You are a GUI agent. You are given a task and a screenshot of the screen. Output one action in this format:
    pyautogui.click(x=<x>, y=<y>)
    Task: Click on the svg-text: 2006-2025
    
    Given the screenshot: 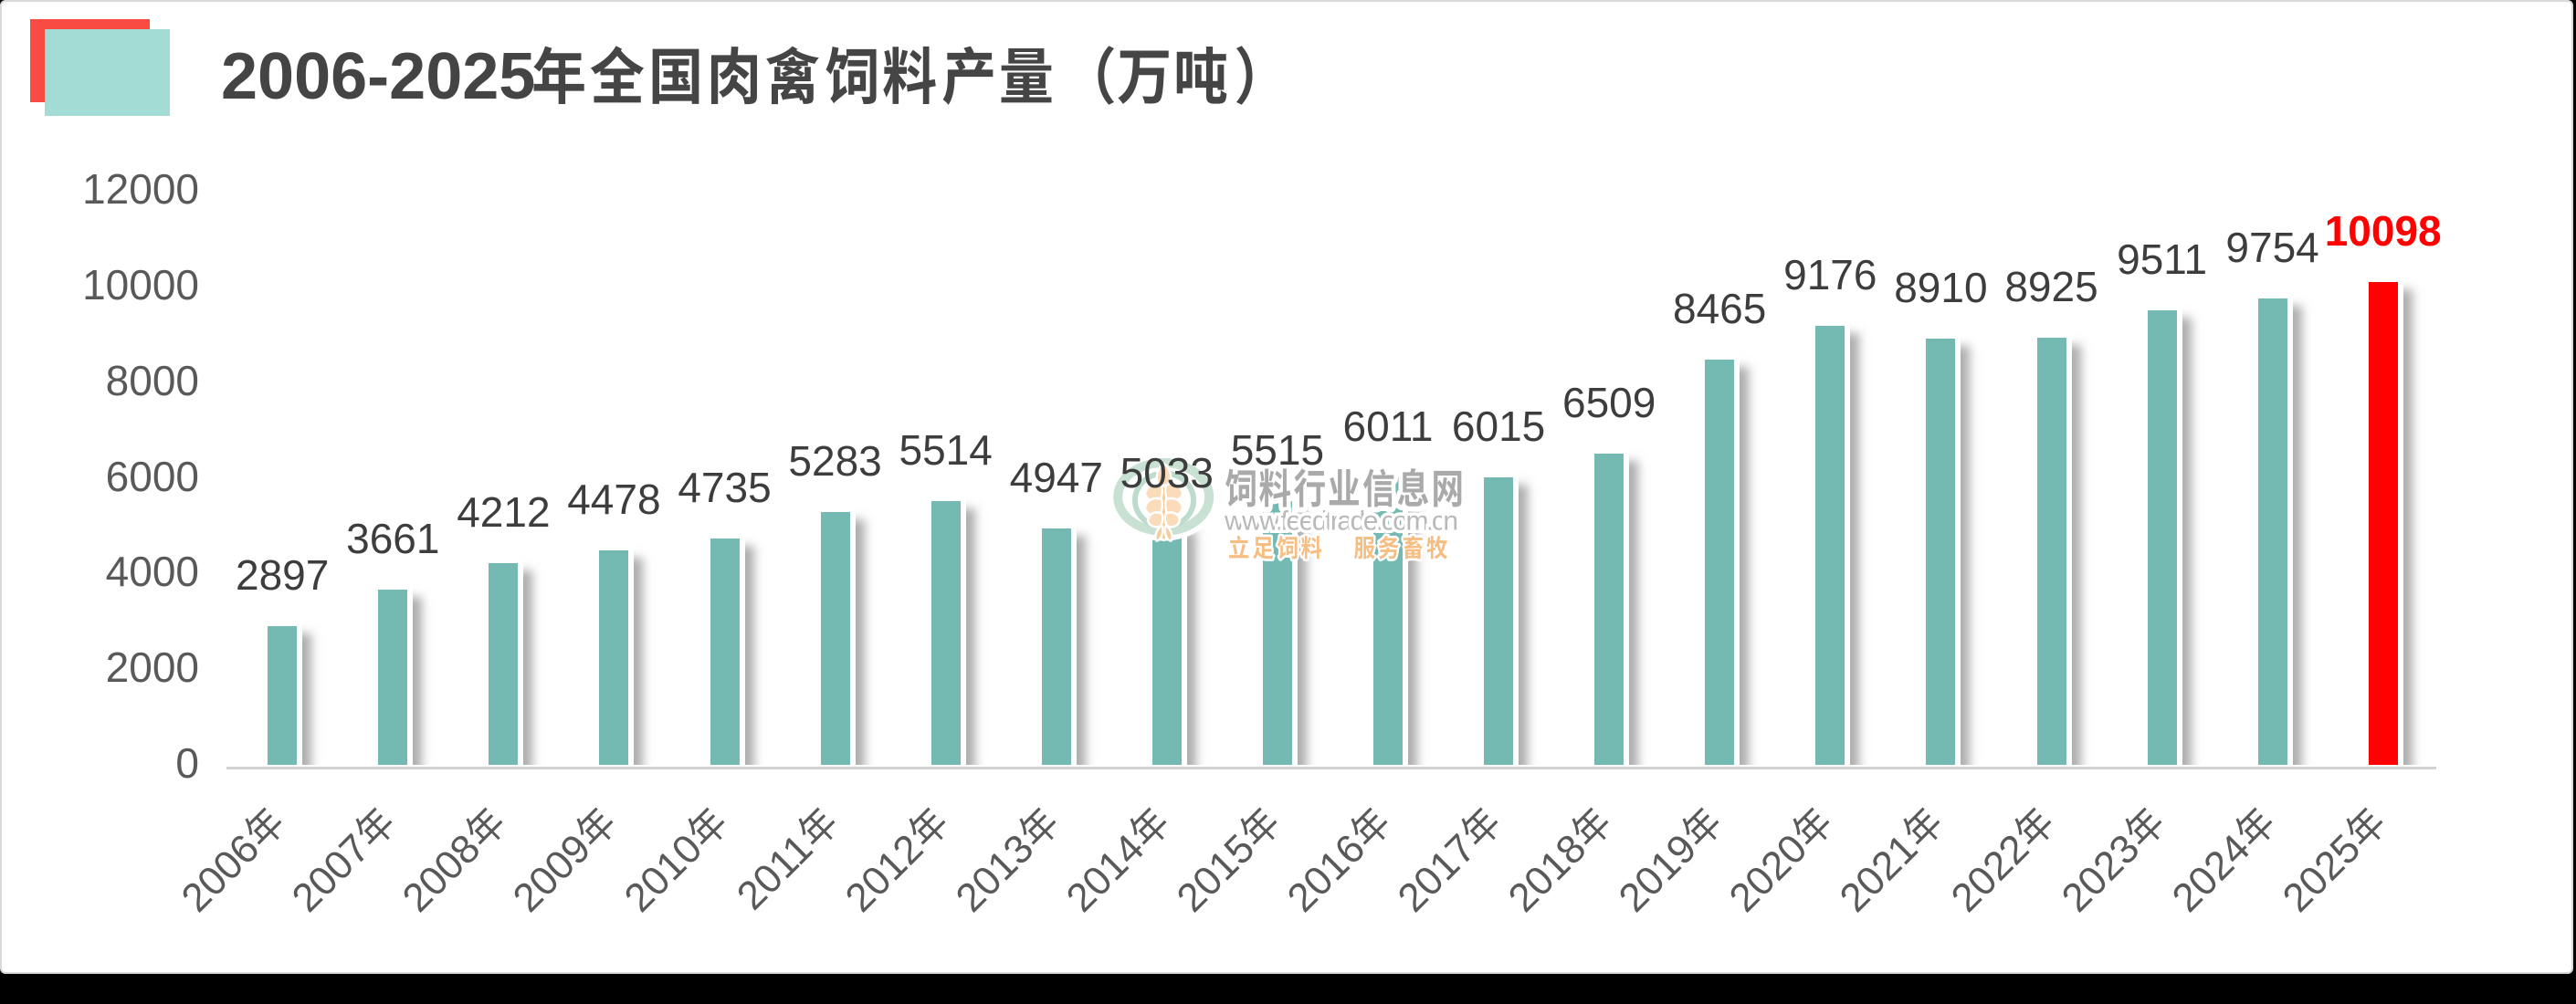 What is the action you would take?
    pyautogui.click(x=378, y=76)
    